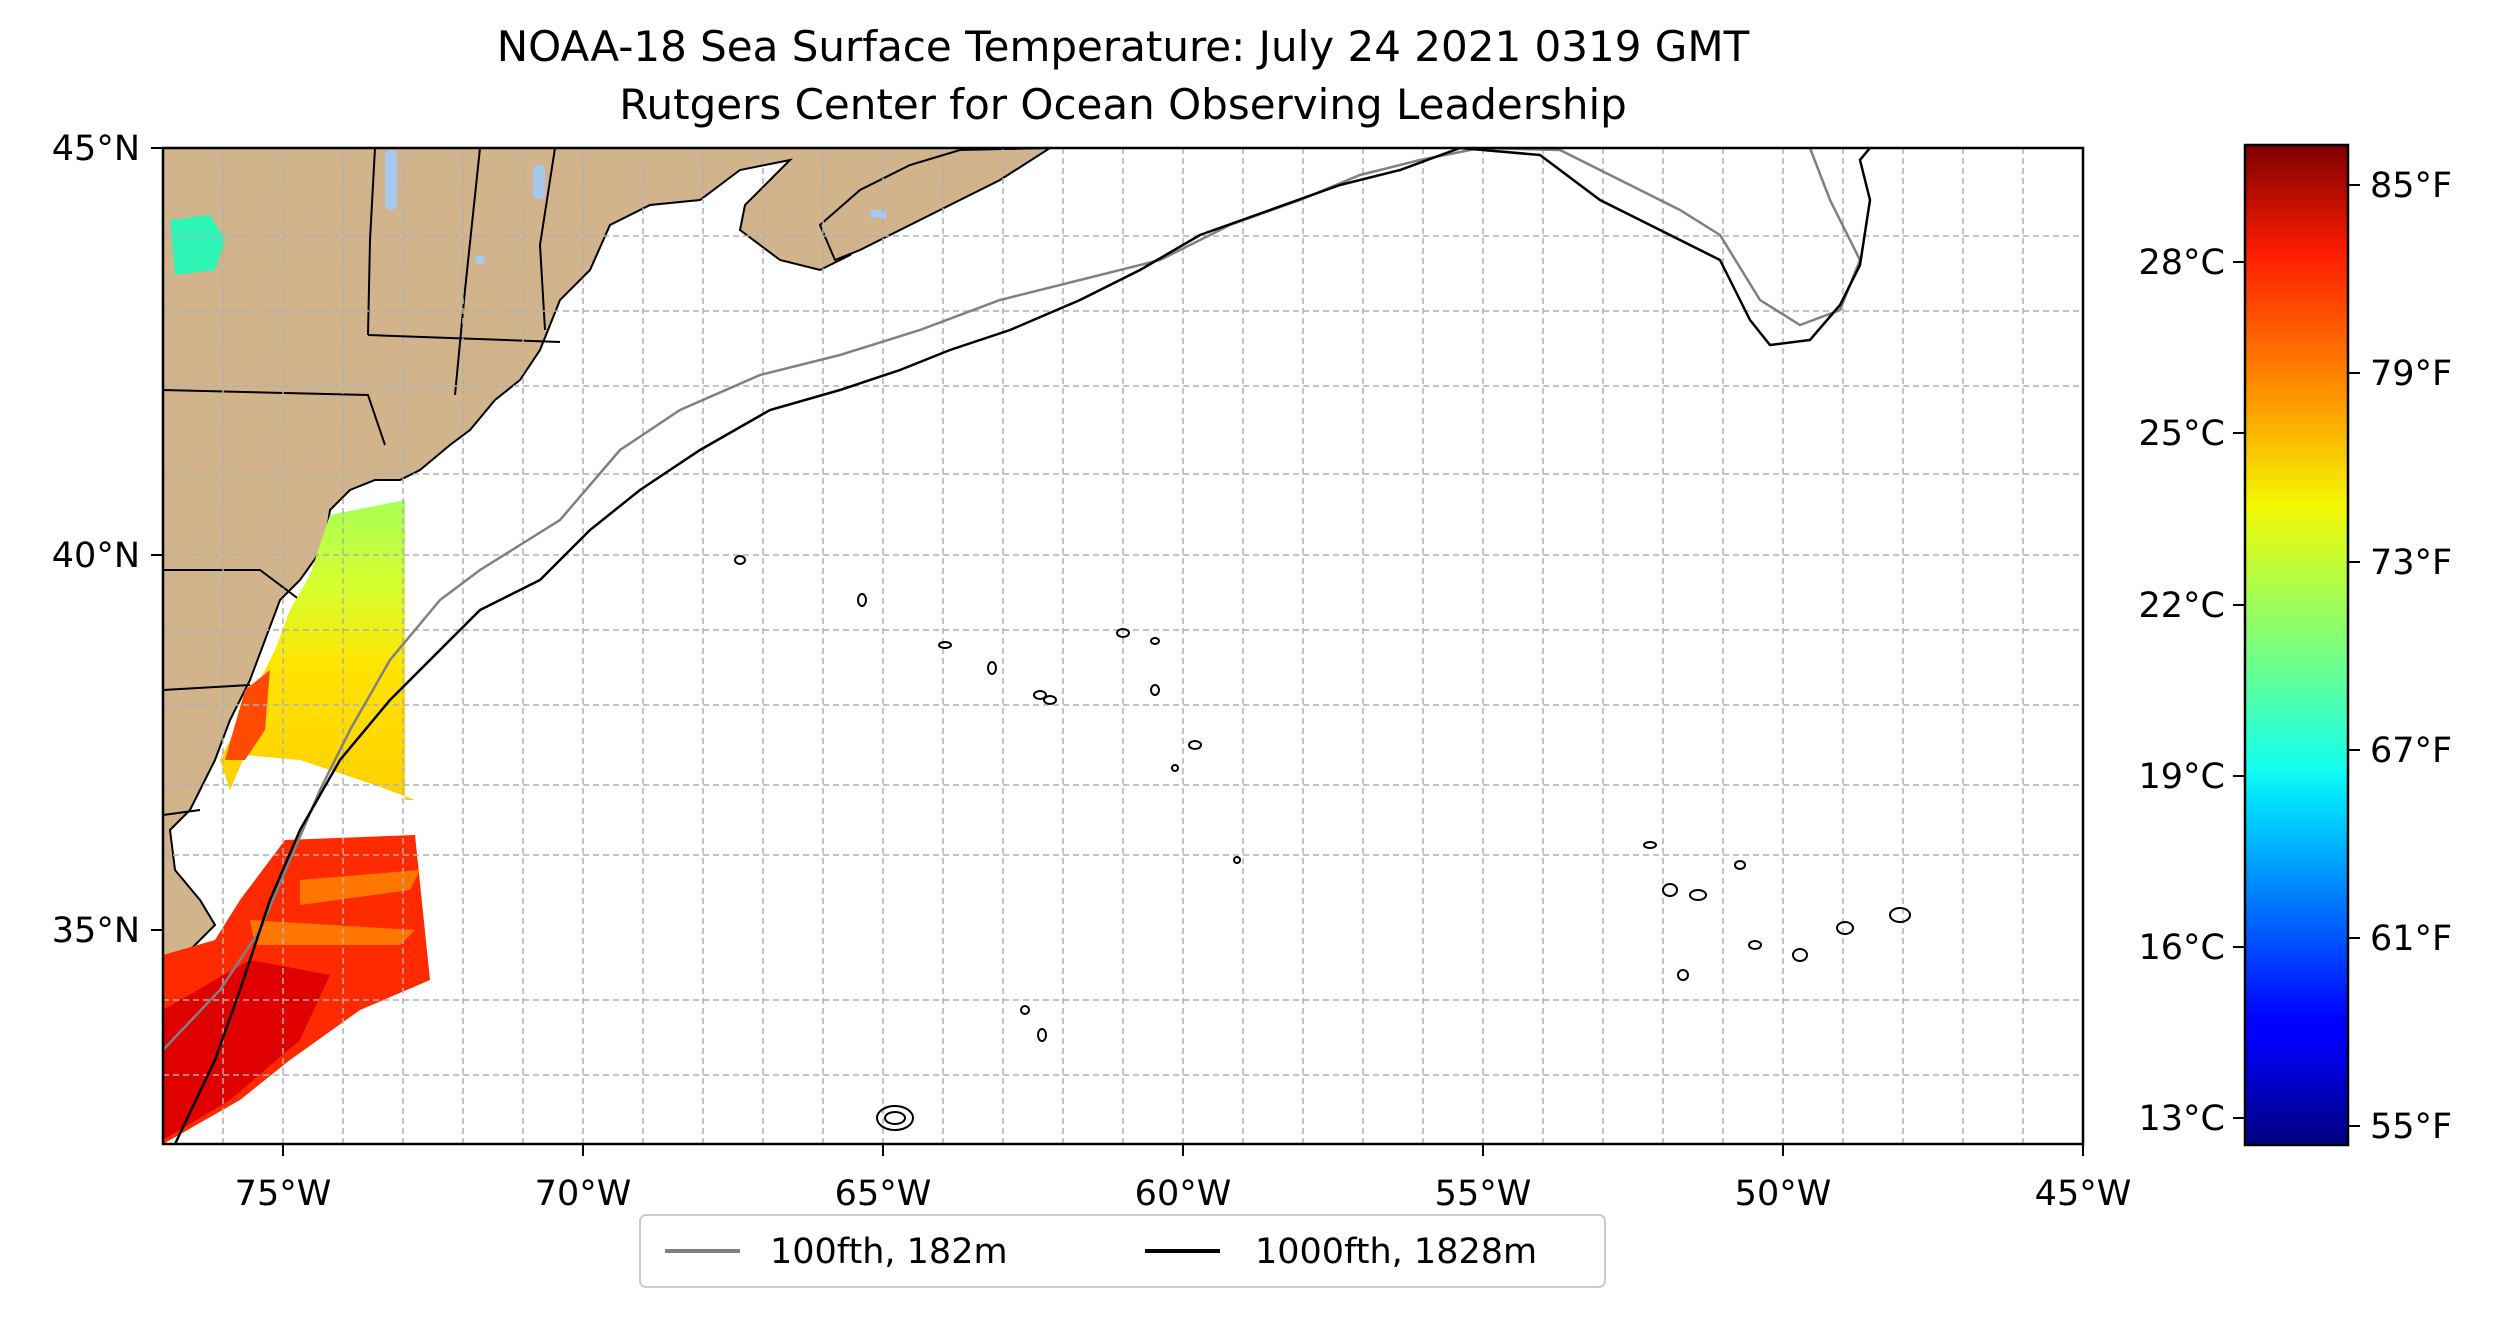 This screenshot has height=1318, width=2502. I want to click on colorbar-celsius-label: 16°C, so click(2182, 948).